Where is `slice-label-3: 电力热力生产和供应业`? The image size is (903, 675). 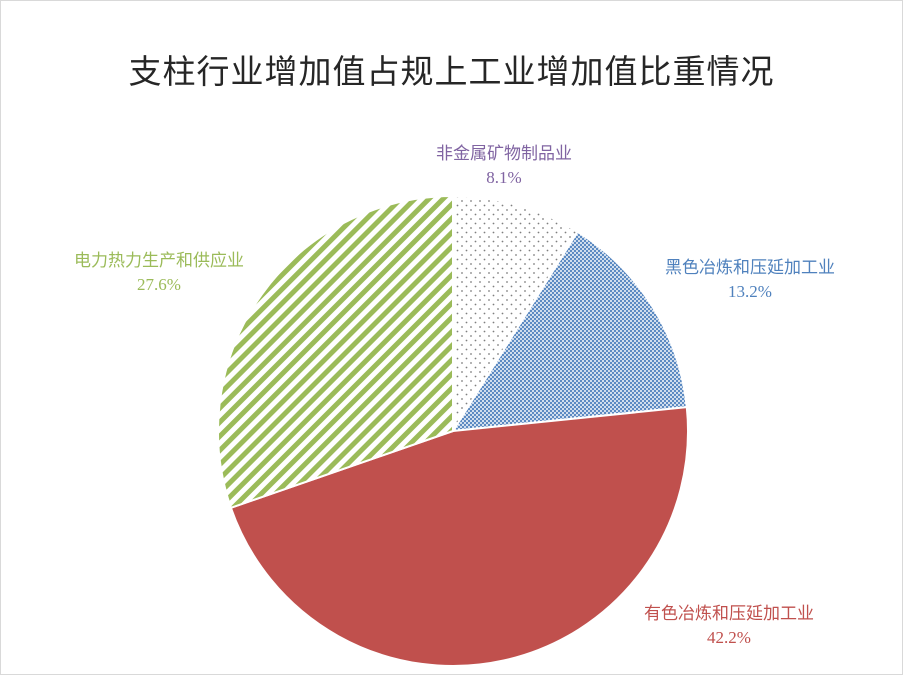 slice-label-3: 电力热力生产和供应业 is located at coordinates (159, 260).